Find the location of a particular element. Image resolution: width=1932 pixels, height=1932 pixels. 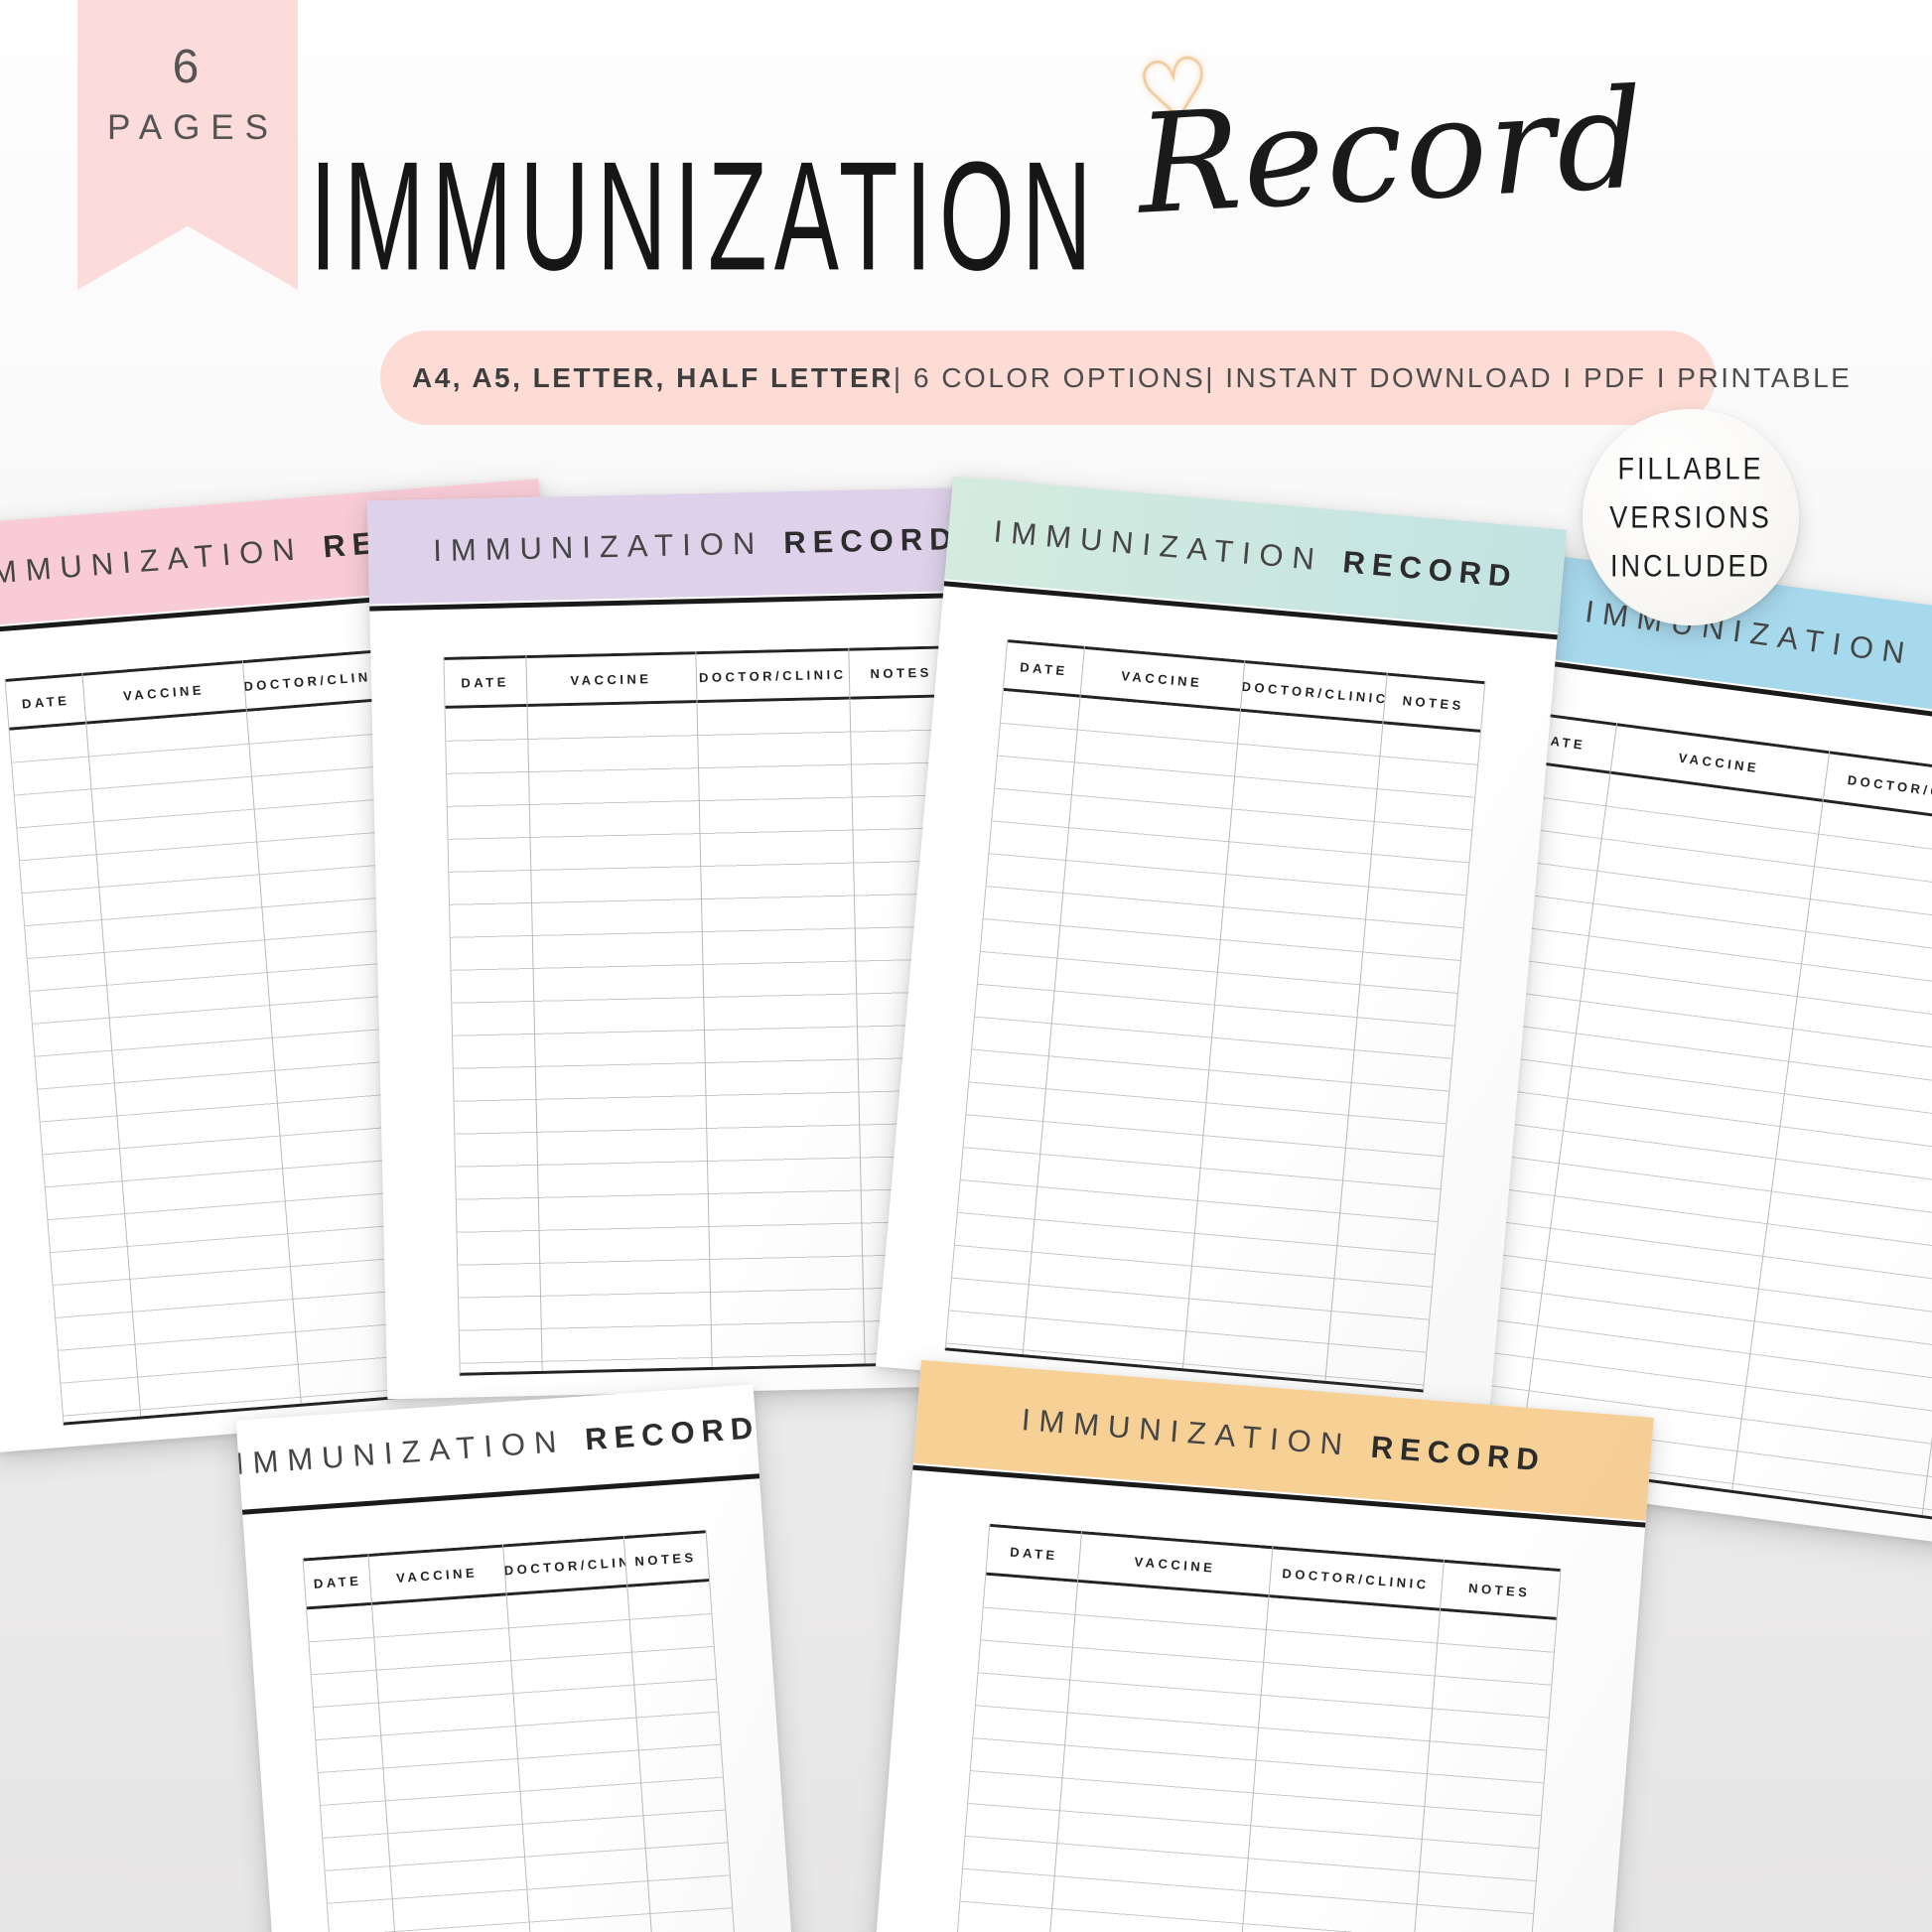

sticker-line: VERSIONS is located at coordinates (1690, 516).